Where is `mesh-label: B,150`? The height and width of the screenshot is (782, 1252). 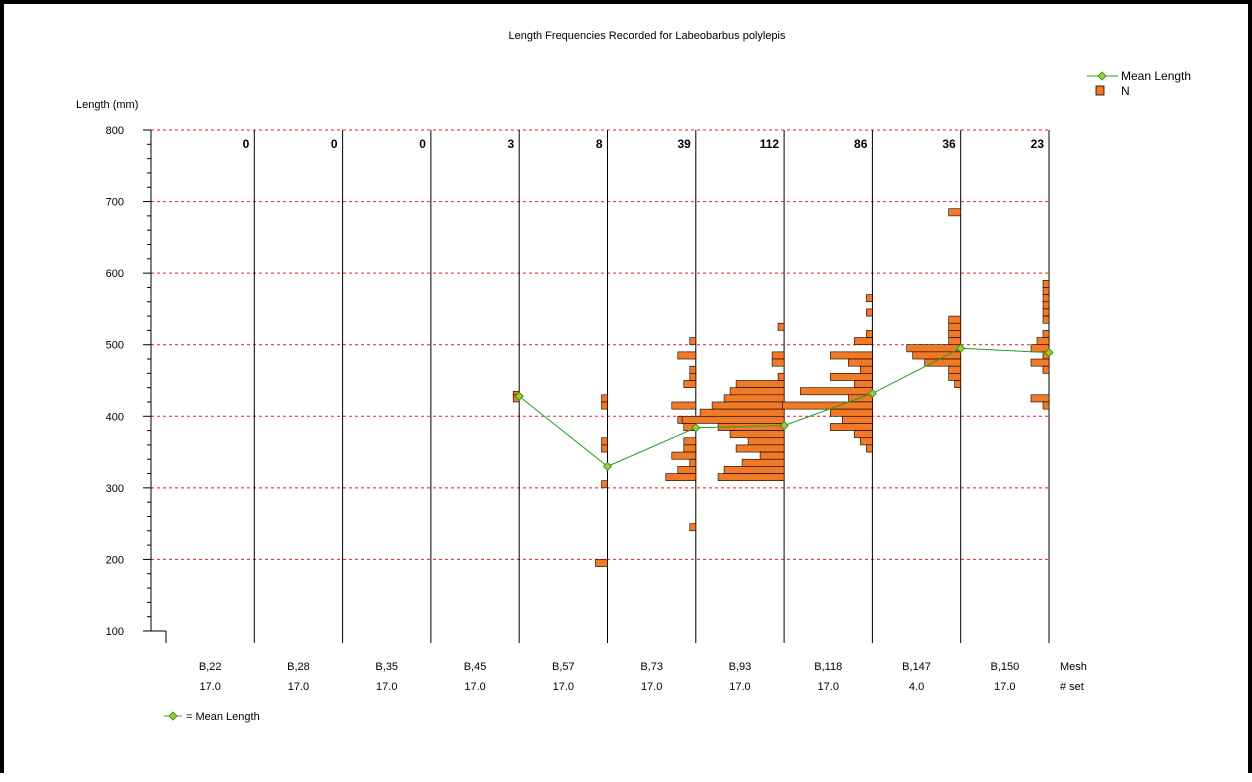 mesh-label: B,150 is located at coordinates (1004, 667).